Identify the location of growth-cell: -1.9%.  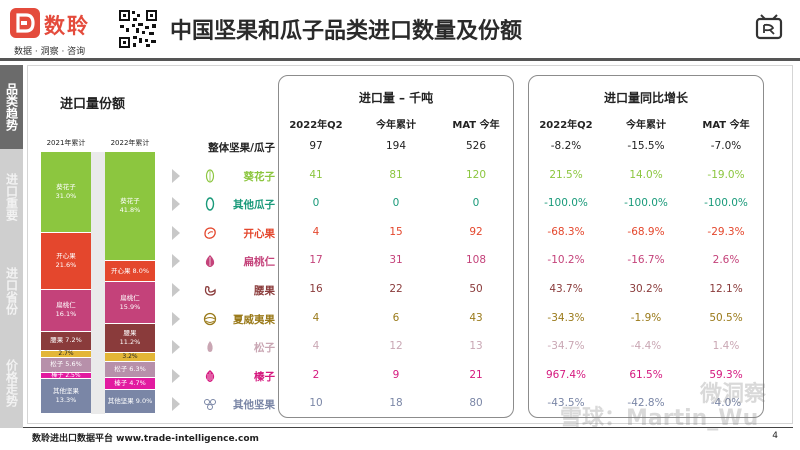
(646, 317).